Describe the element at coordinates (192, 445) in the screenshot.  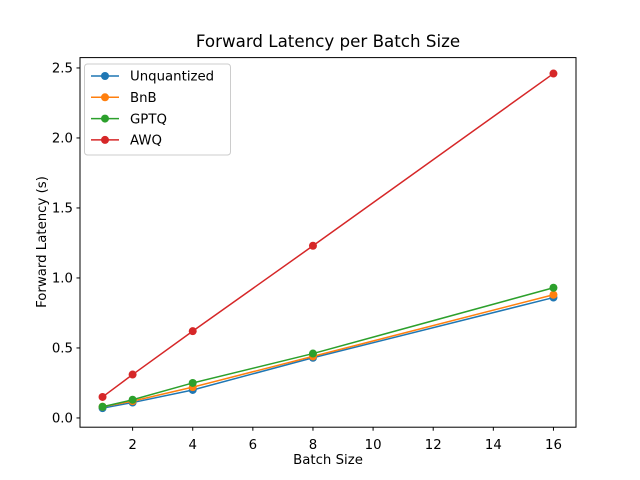
I see `x-tick-label: 4` at that location.